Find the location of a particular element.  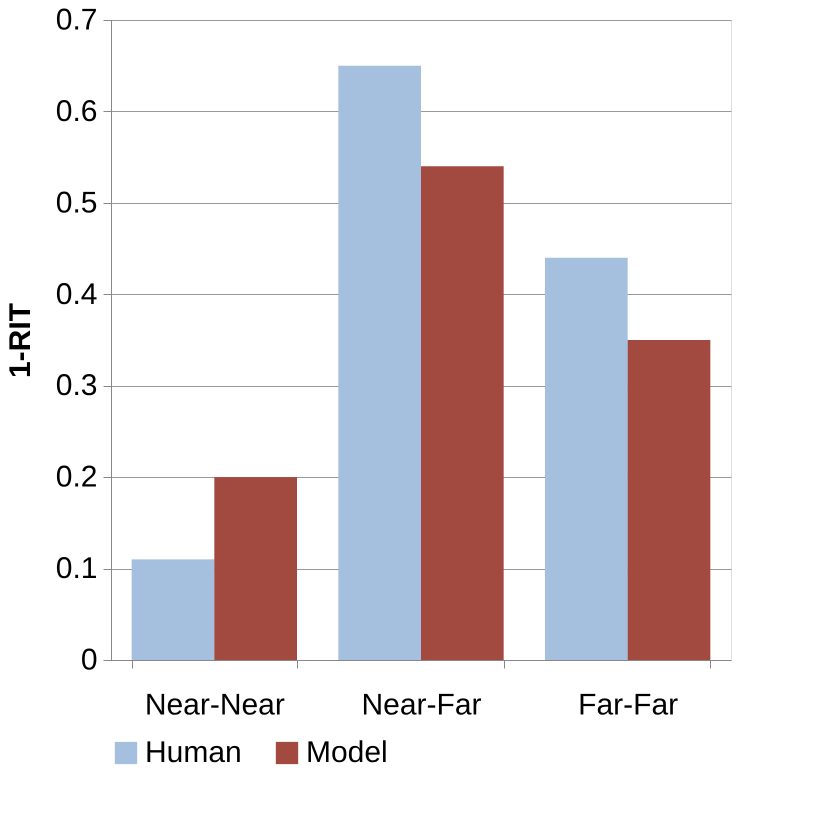

y-tick-label: 0.6 is located at coordinates (77, 111).